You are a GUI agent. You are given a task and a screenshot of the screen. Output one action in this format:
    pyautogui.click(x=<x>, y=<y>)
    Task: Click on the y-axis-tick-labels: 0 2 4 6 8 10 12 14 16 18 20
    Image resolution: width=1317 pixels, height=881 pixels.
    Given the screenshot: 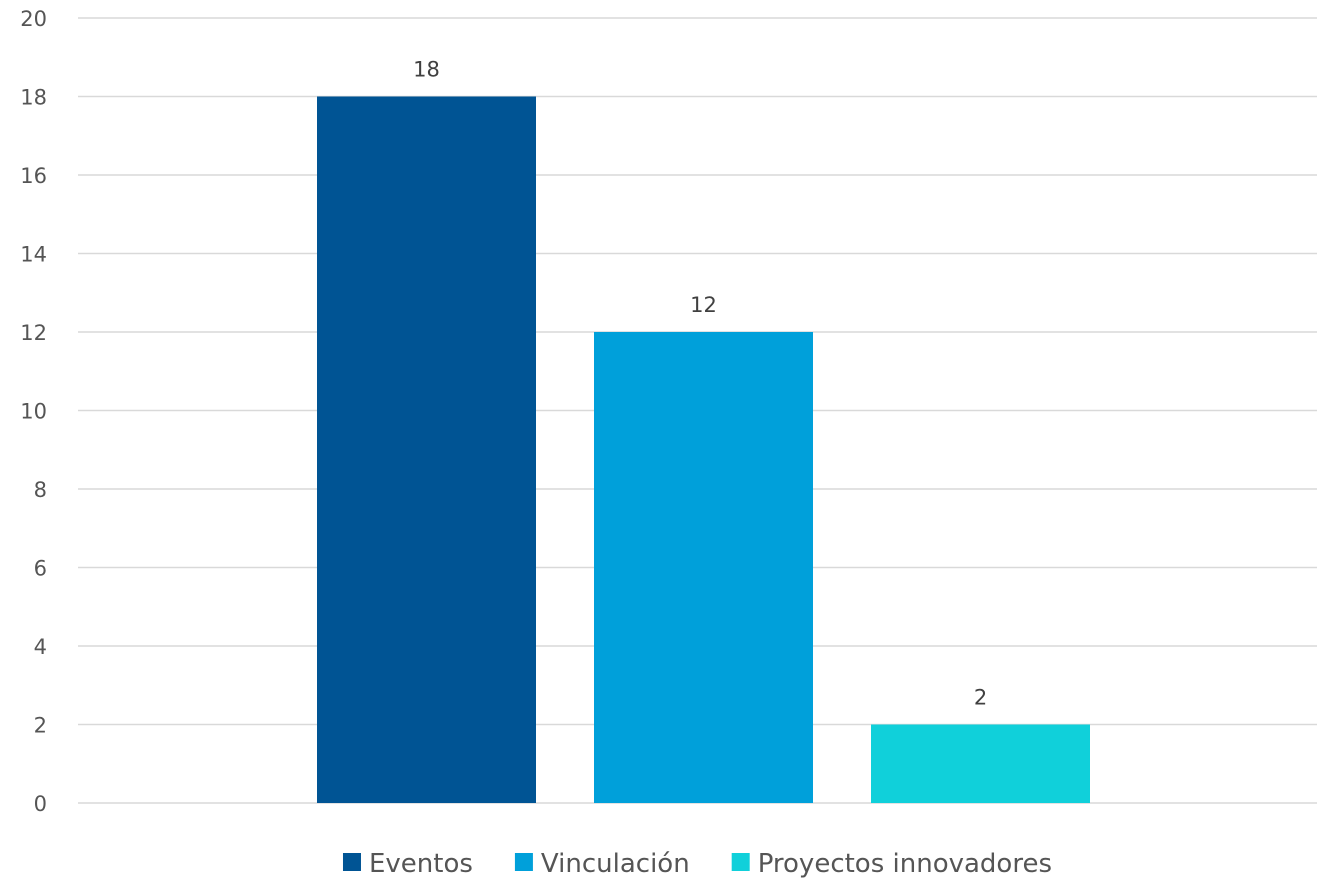 What is the action you would take?
    pyautogui.click(x=33, y=411)
    